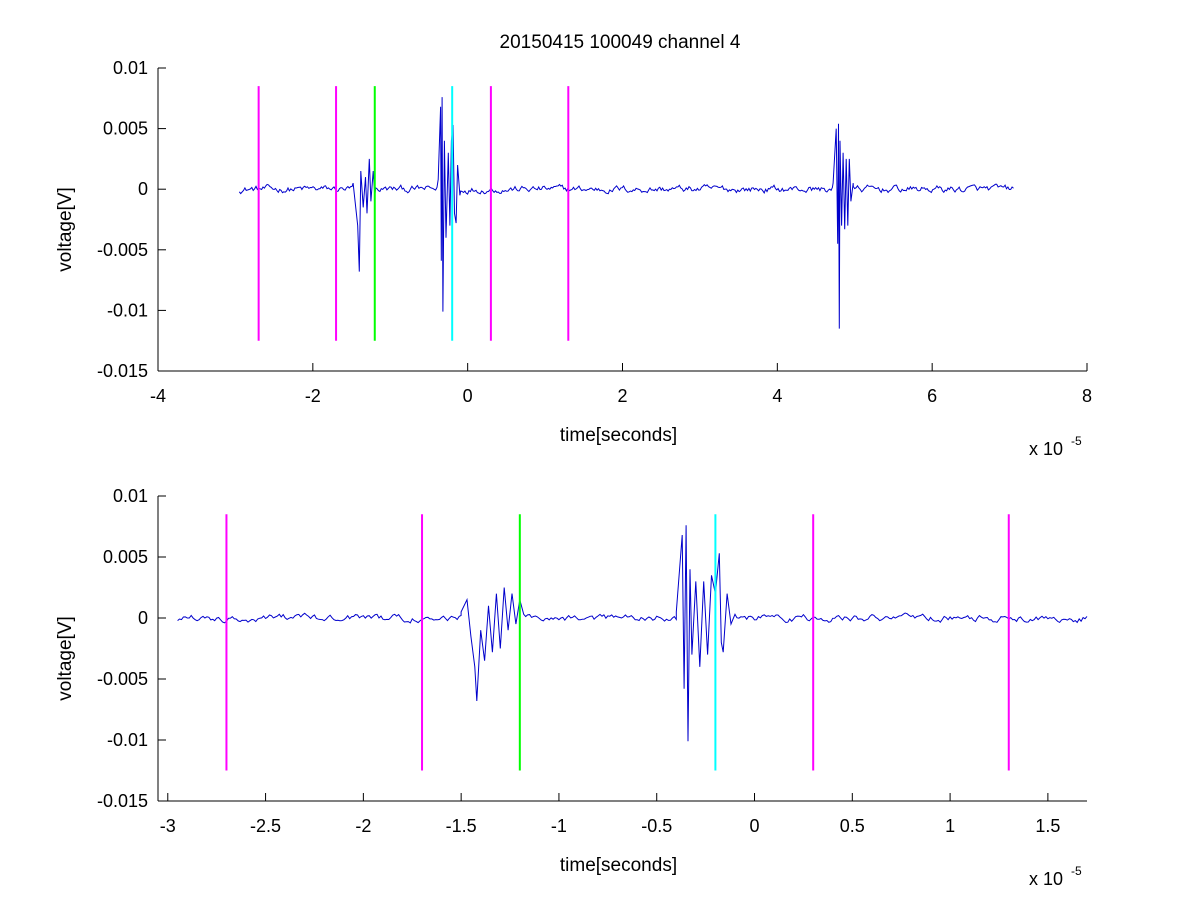 The image size is (1200, 901). I want to click on x-tick-label: 8, so click(1087, 396).